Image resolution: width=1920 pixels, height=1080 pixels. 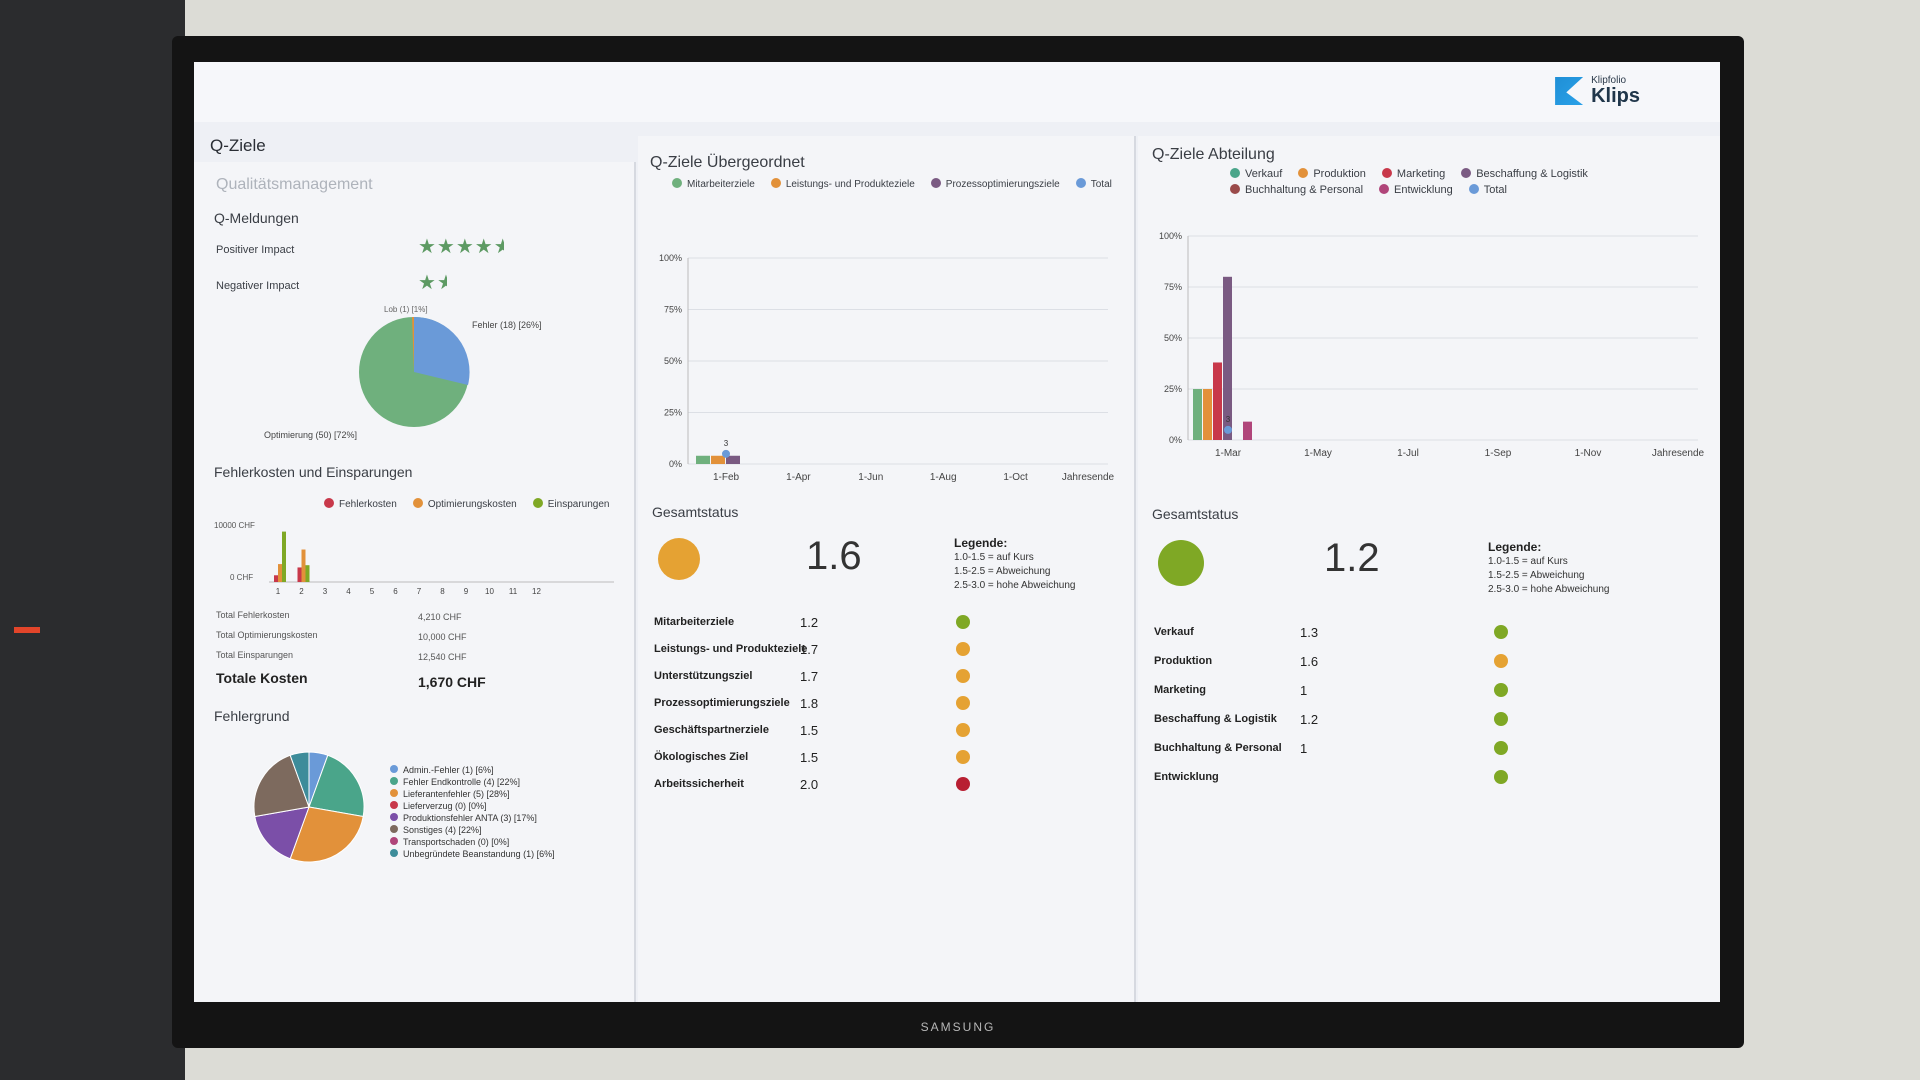 What do you see at coordinates (442, 637) in the screenshot?
I see `total-optimierungskosten-value: 10,000 CHF` at bounding box center [442, 637].